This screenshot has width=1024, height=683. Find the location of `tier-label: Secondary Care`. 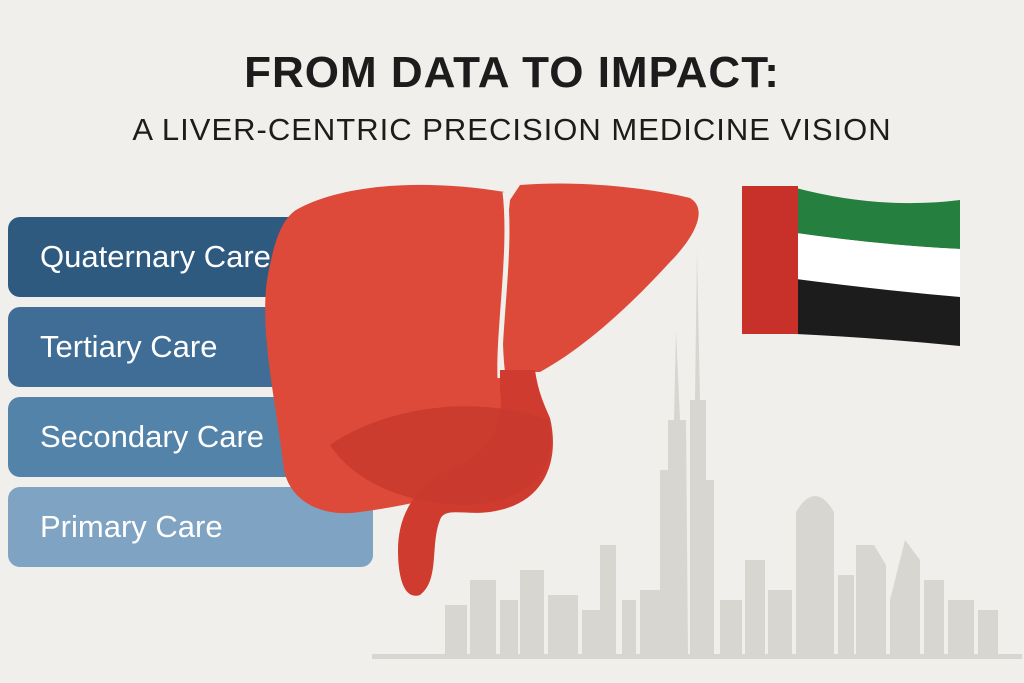

tier-label: Secondary Care is located at coordinates (152, 436).